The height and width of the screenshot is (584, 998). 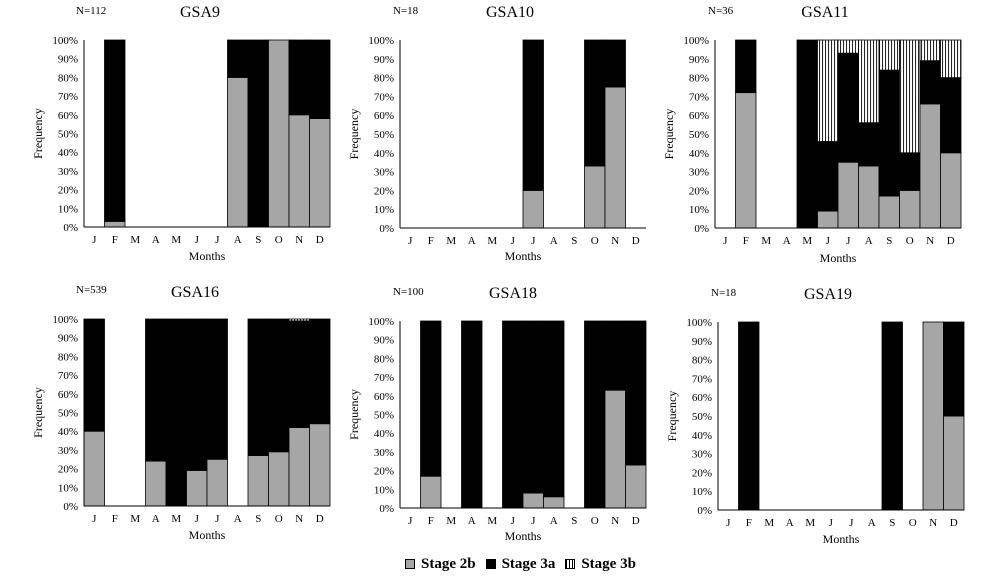 What do you see at coordinates (608, 563) in the screenshot?
I see `legend-label-stage-3b: Stage 3b` at bounding box center [608, 563].